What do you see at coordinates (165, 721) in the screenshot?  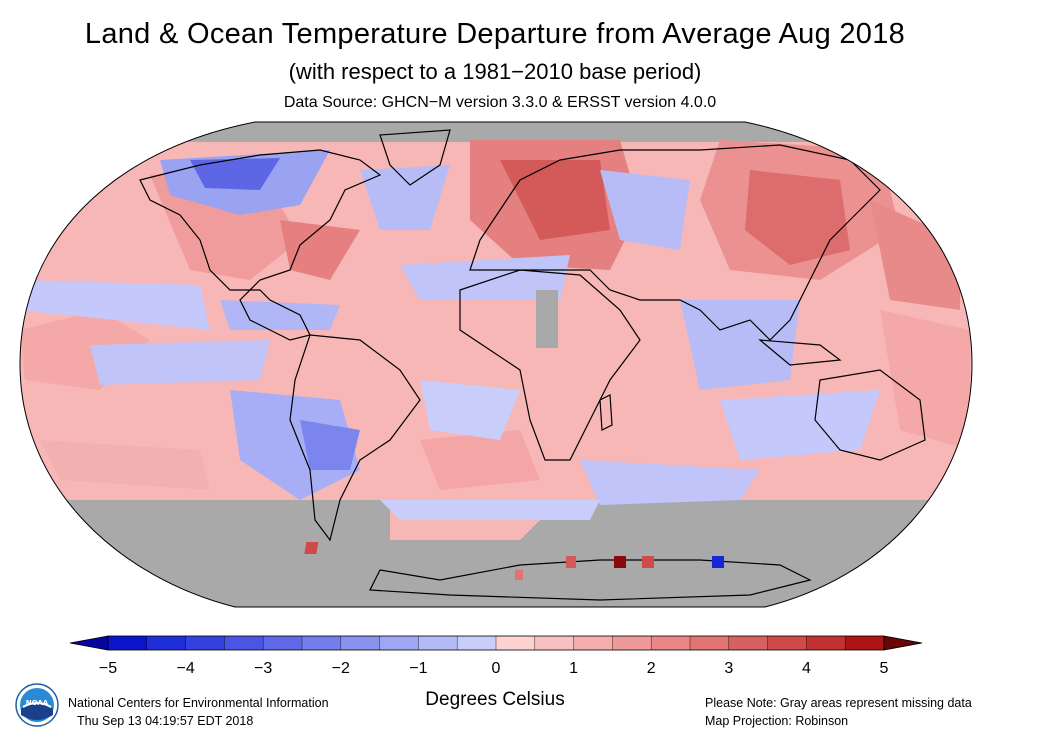 I see `timestamp: Thu Sep 13 04:19:57 EDT 2018` at bounding box center [165, 721].